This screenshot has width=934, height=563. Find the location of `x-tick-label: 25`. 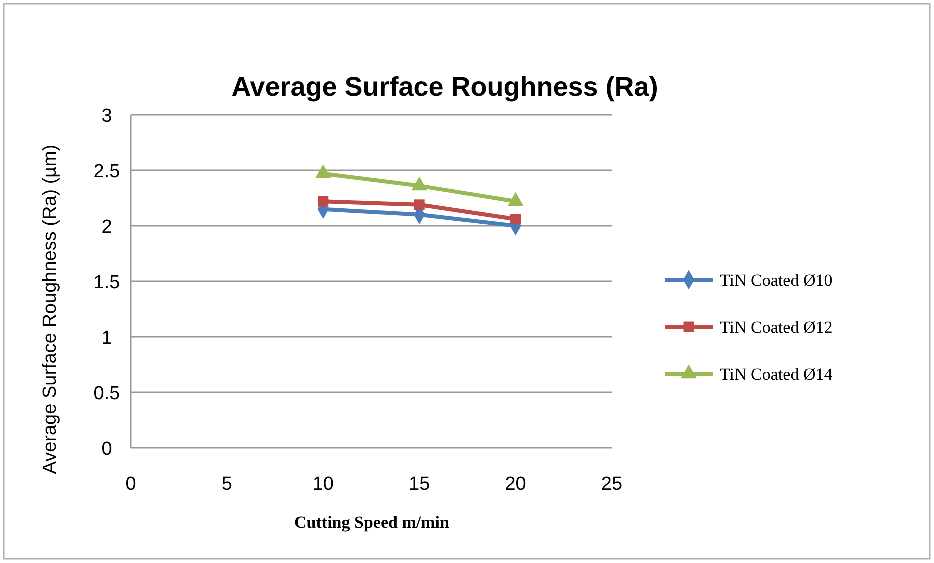

x-tick-label: 25 is located at coordinates (612, 484).